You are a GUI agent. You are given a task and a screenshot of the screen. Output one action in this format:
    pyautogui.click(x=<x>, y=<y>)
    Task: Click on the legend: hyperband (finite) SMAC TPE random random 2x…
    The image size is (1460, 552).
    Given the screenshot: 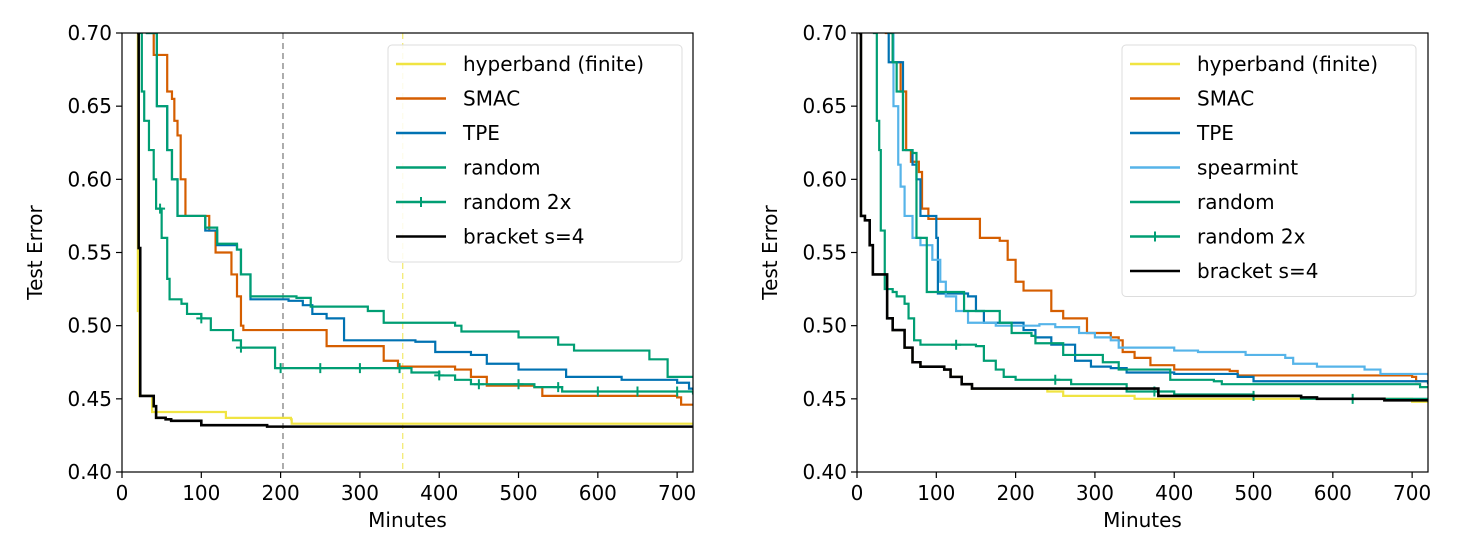 What is the action you would take?
    pyautogui.click(x=535, y=153)
    